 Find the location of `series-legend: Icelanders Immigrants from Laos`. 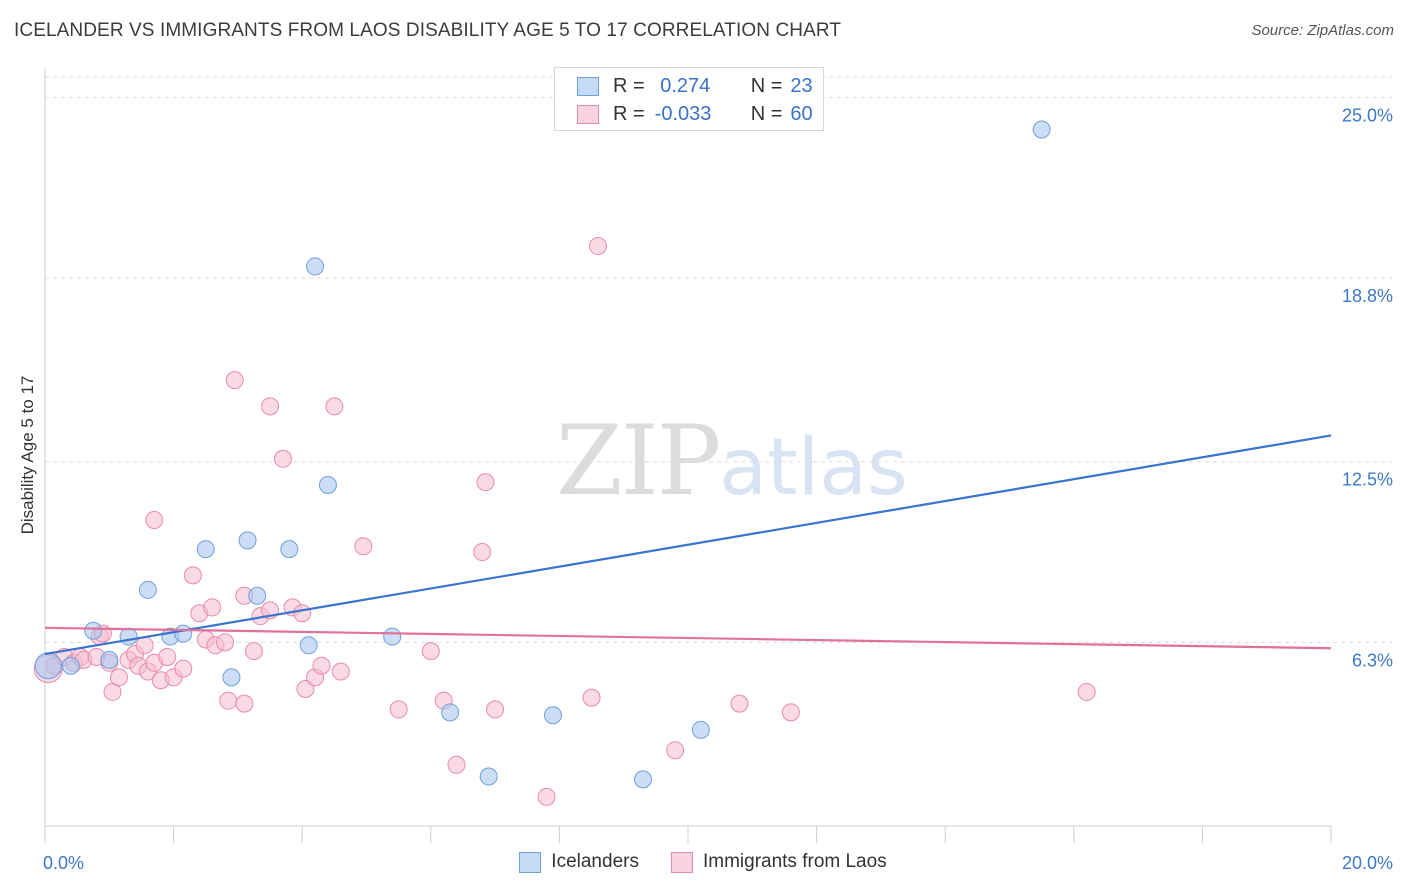

series-legend: Icelanders Immigrants from Laos is located at coordinates (703, 862).